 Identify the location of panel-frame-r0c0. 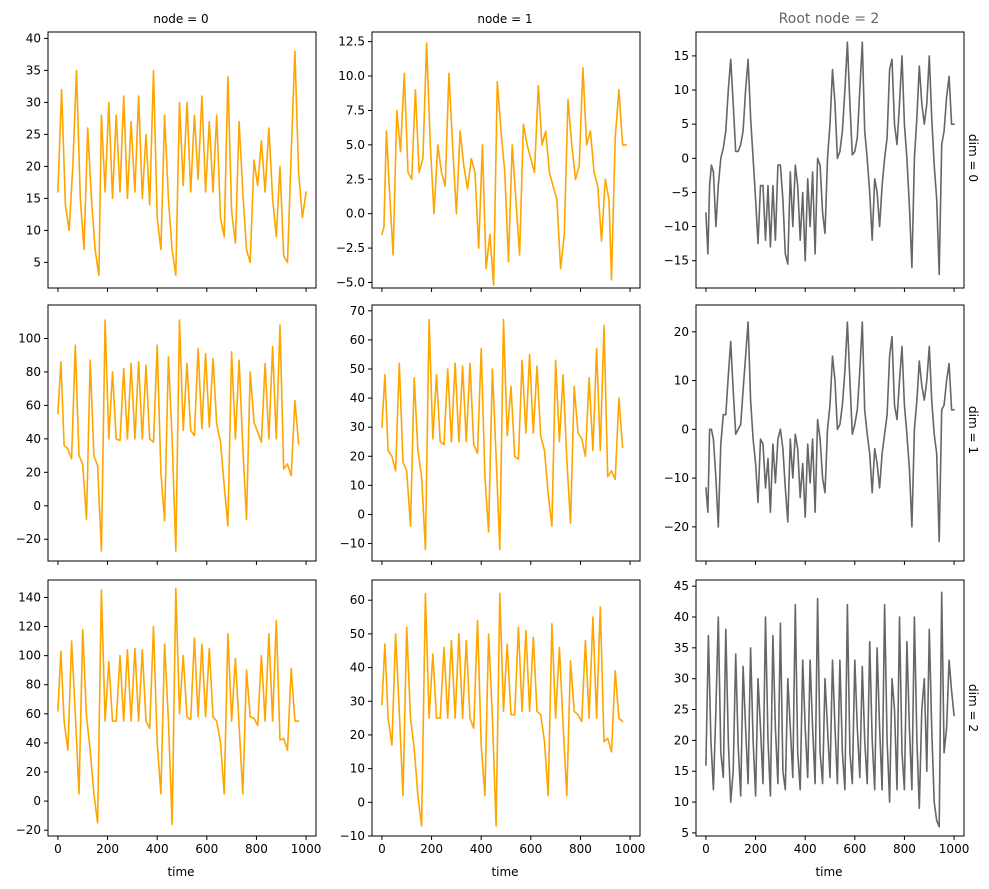
(182, 160).